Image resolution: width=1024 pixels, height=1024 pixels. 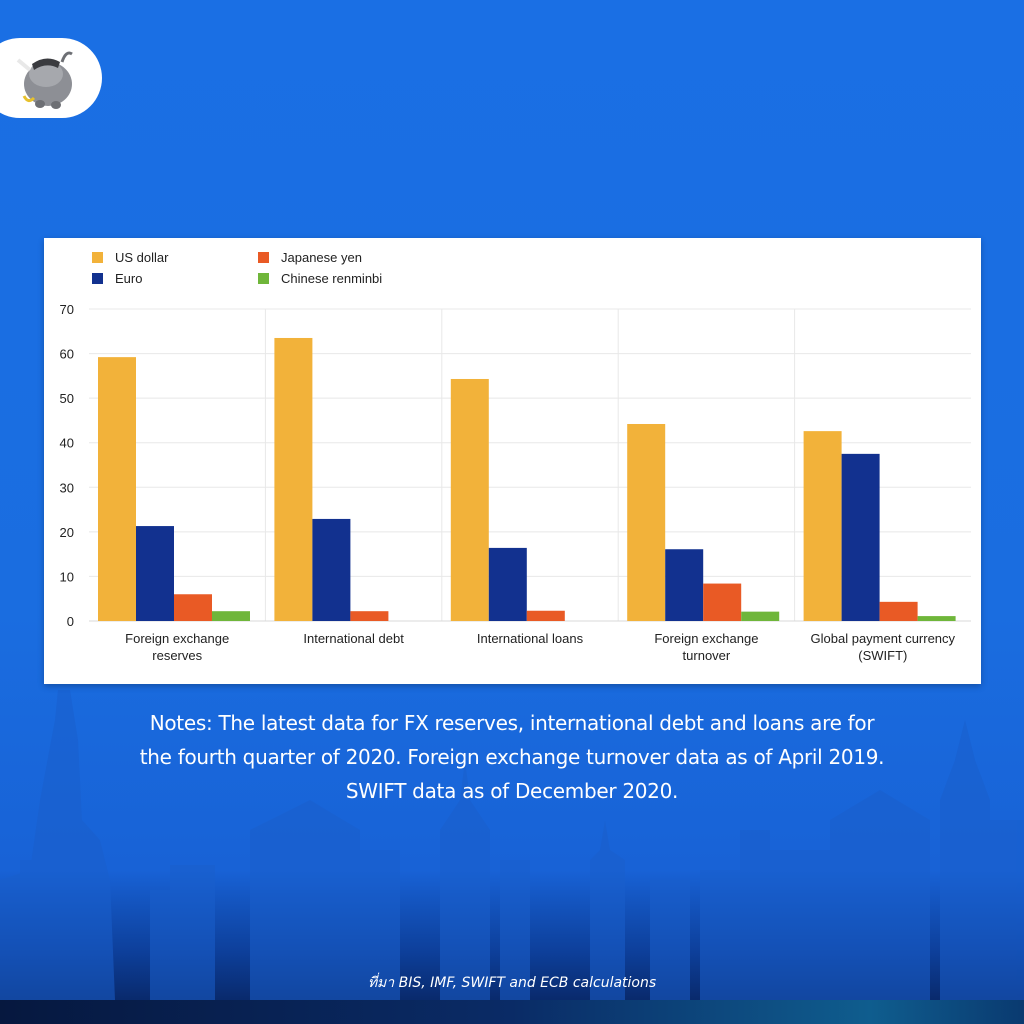 I want to click on legend-label: Chinese renminbi, so click(x=331, y=278).